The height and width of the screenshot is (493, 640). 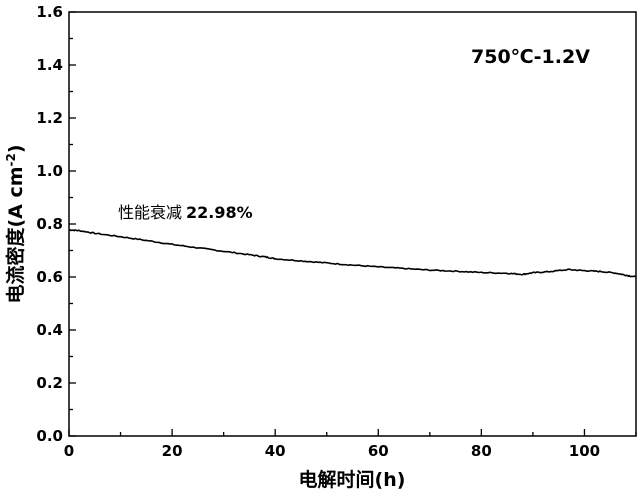 What do you see at coordinates (172, 451) in the screenshot?
I see `x-tick-label: 20` at bounding box center [172, 451].